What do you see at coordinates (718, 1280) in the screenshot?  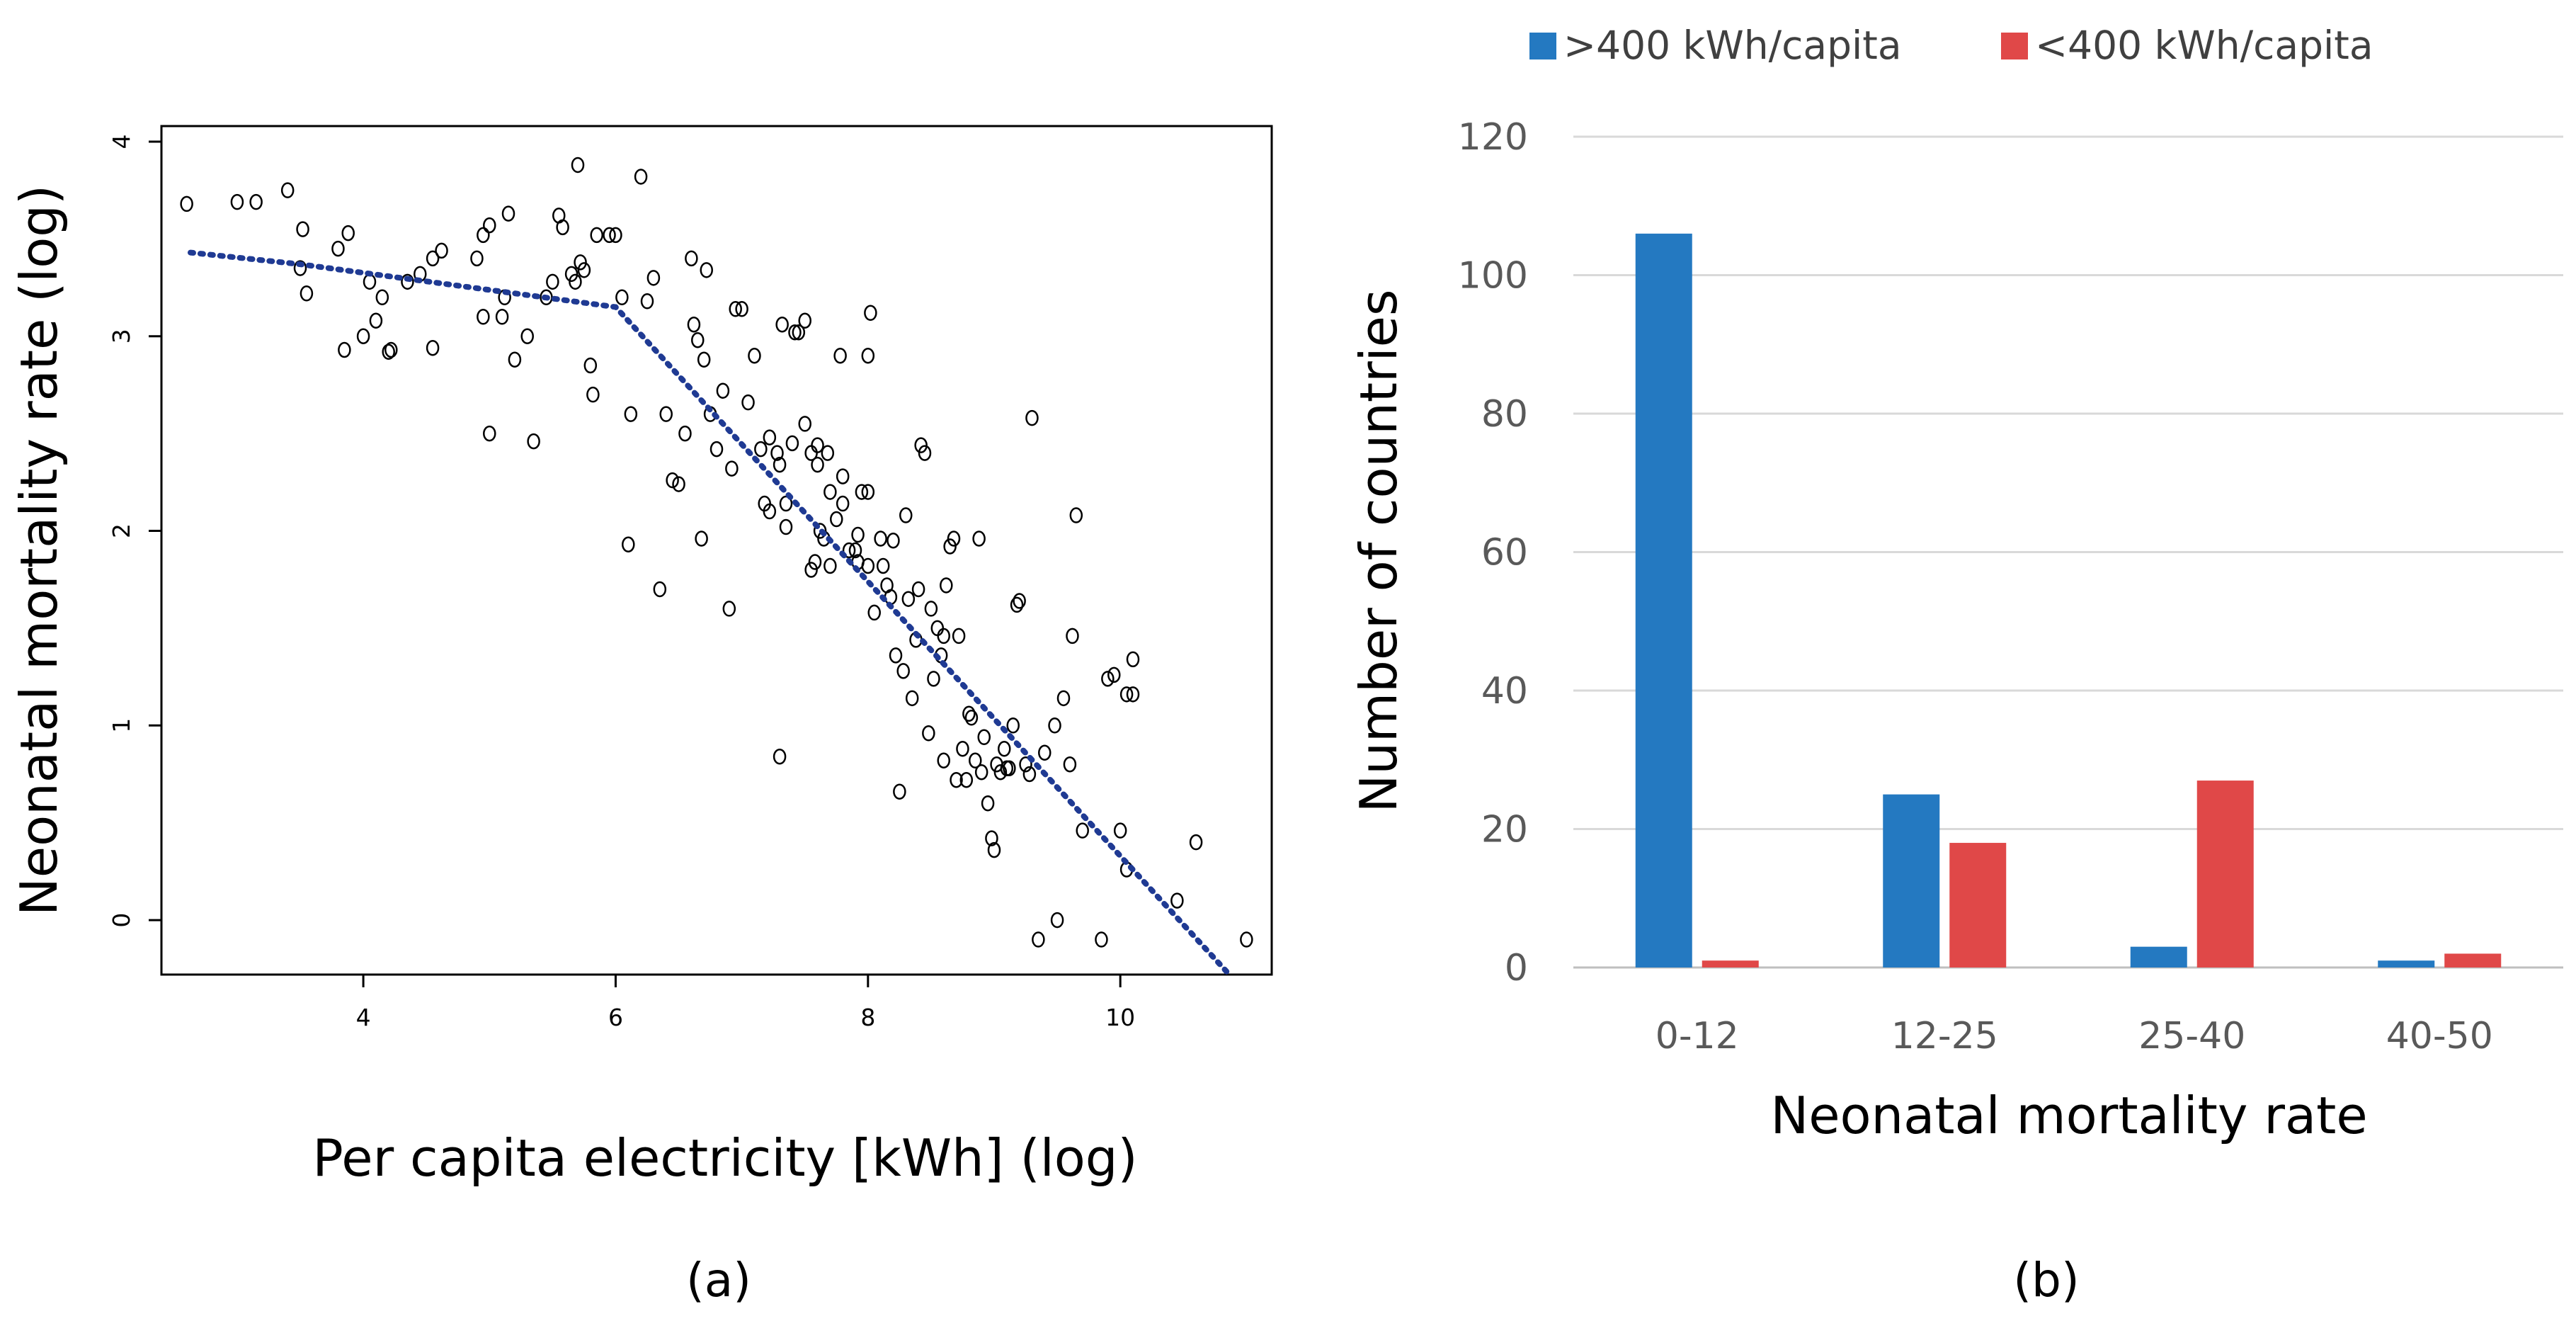 I see `panel-label-a: (a)` at bounding box center [718, 1280].